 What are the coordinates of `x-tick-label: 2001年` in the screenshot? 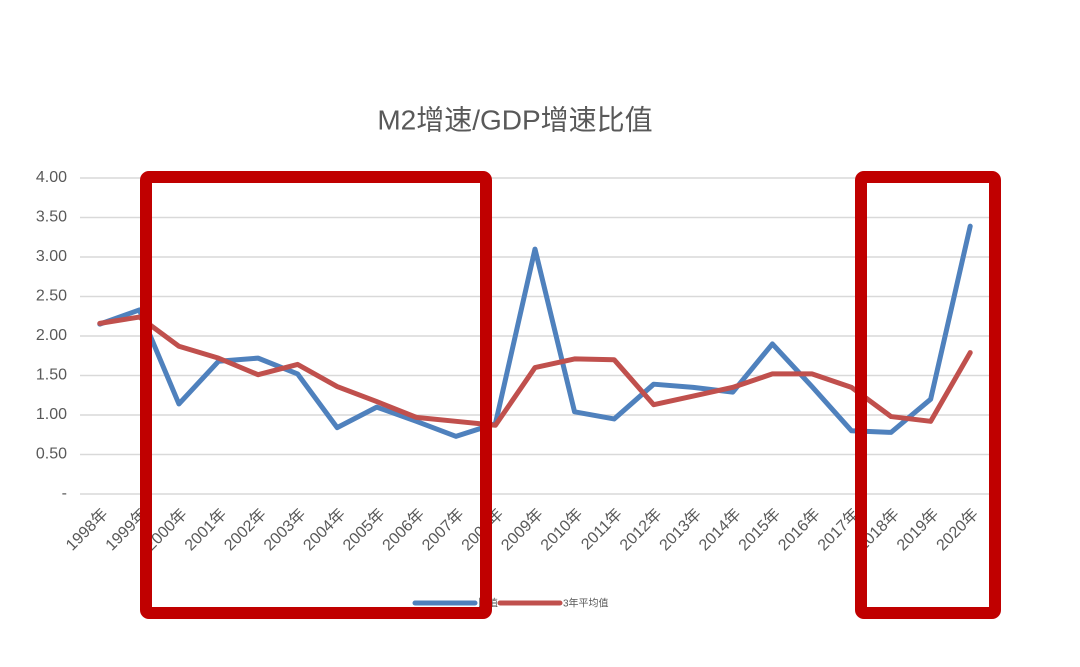 It's located at (205, 529).